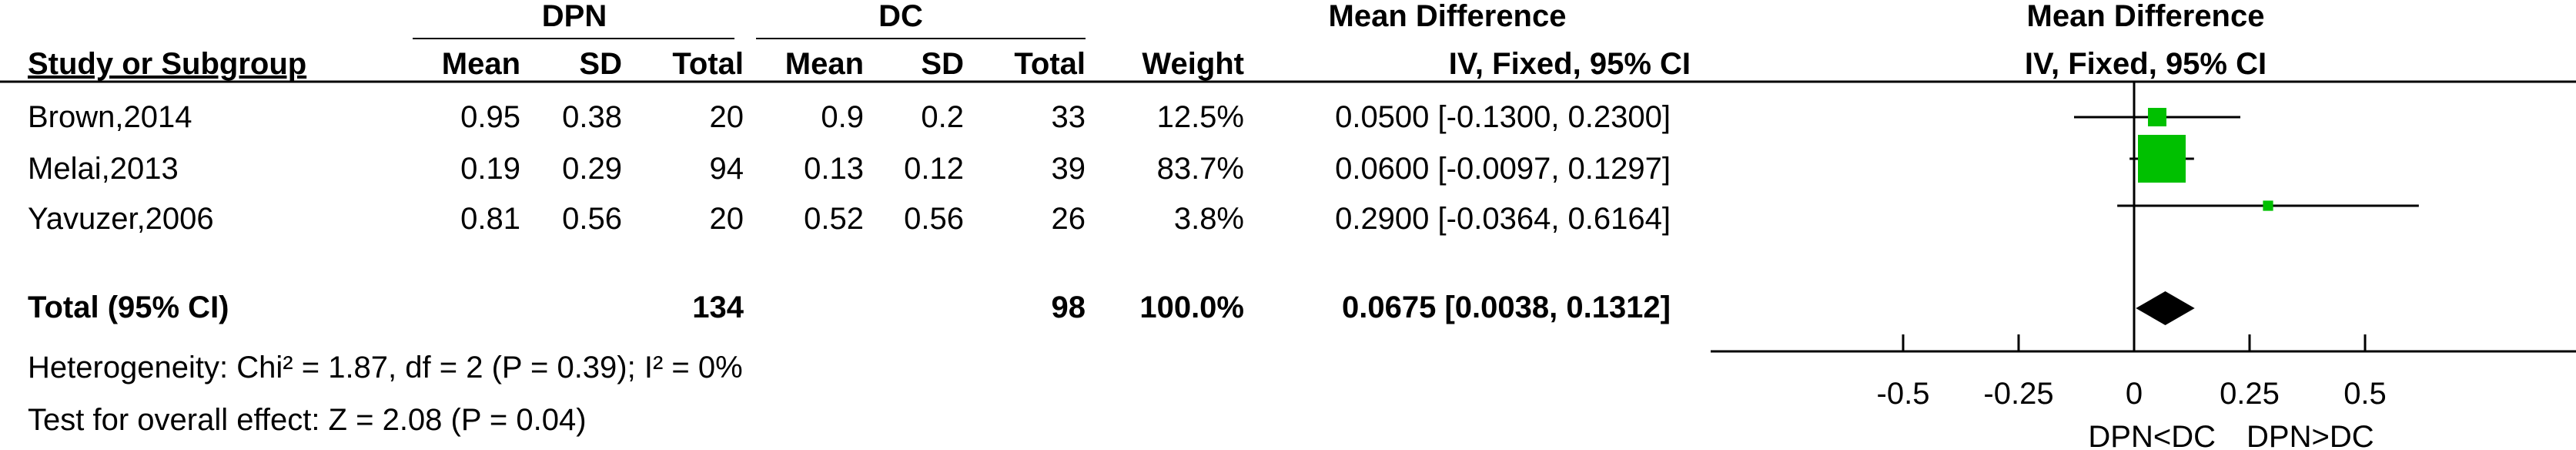 This screenshot has width=2576, height=450. What do you see at coordinates (2250, 394) in the screenshot?
I see `x-tick-label: 0.25` at bounding box center [2250, 394].